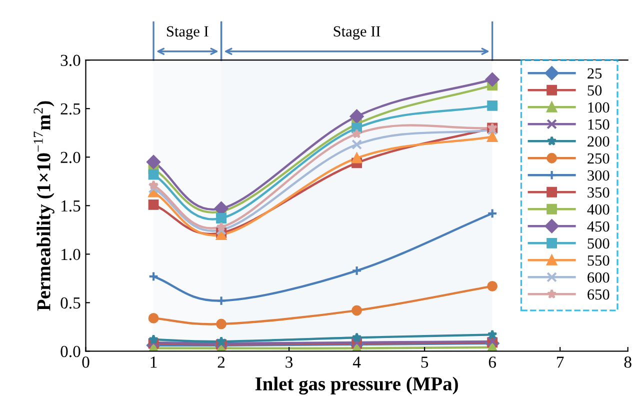 This screenshot has height=406, width=640. Describe the element at coordinates (595, 90) in the screenshot. I see `legend-label: 50` at that location.